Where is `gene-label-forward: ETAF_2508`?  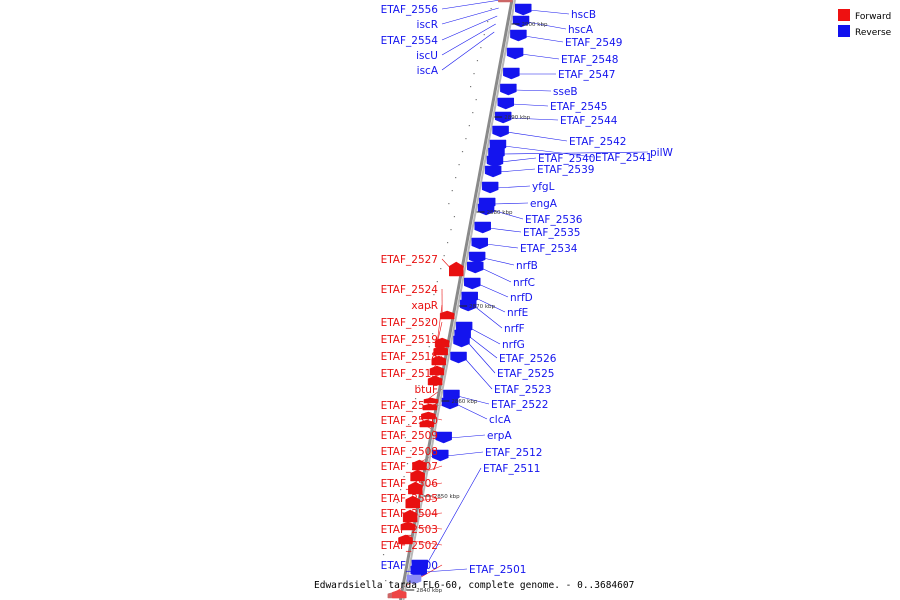
gene-label-forward: ETAF_2508 is located at coordinates (409, 452).